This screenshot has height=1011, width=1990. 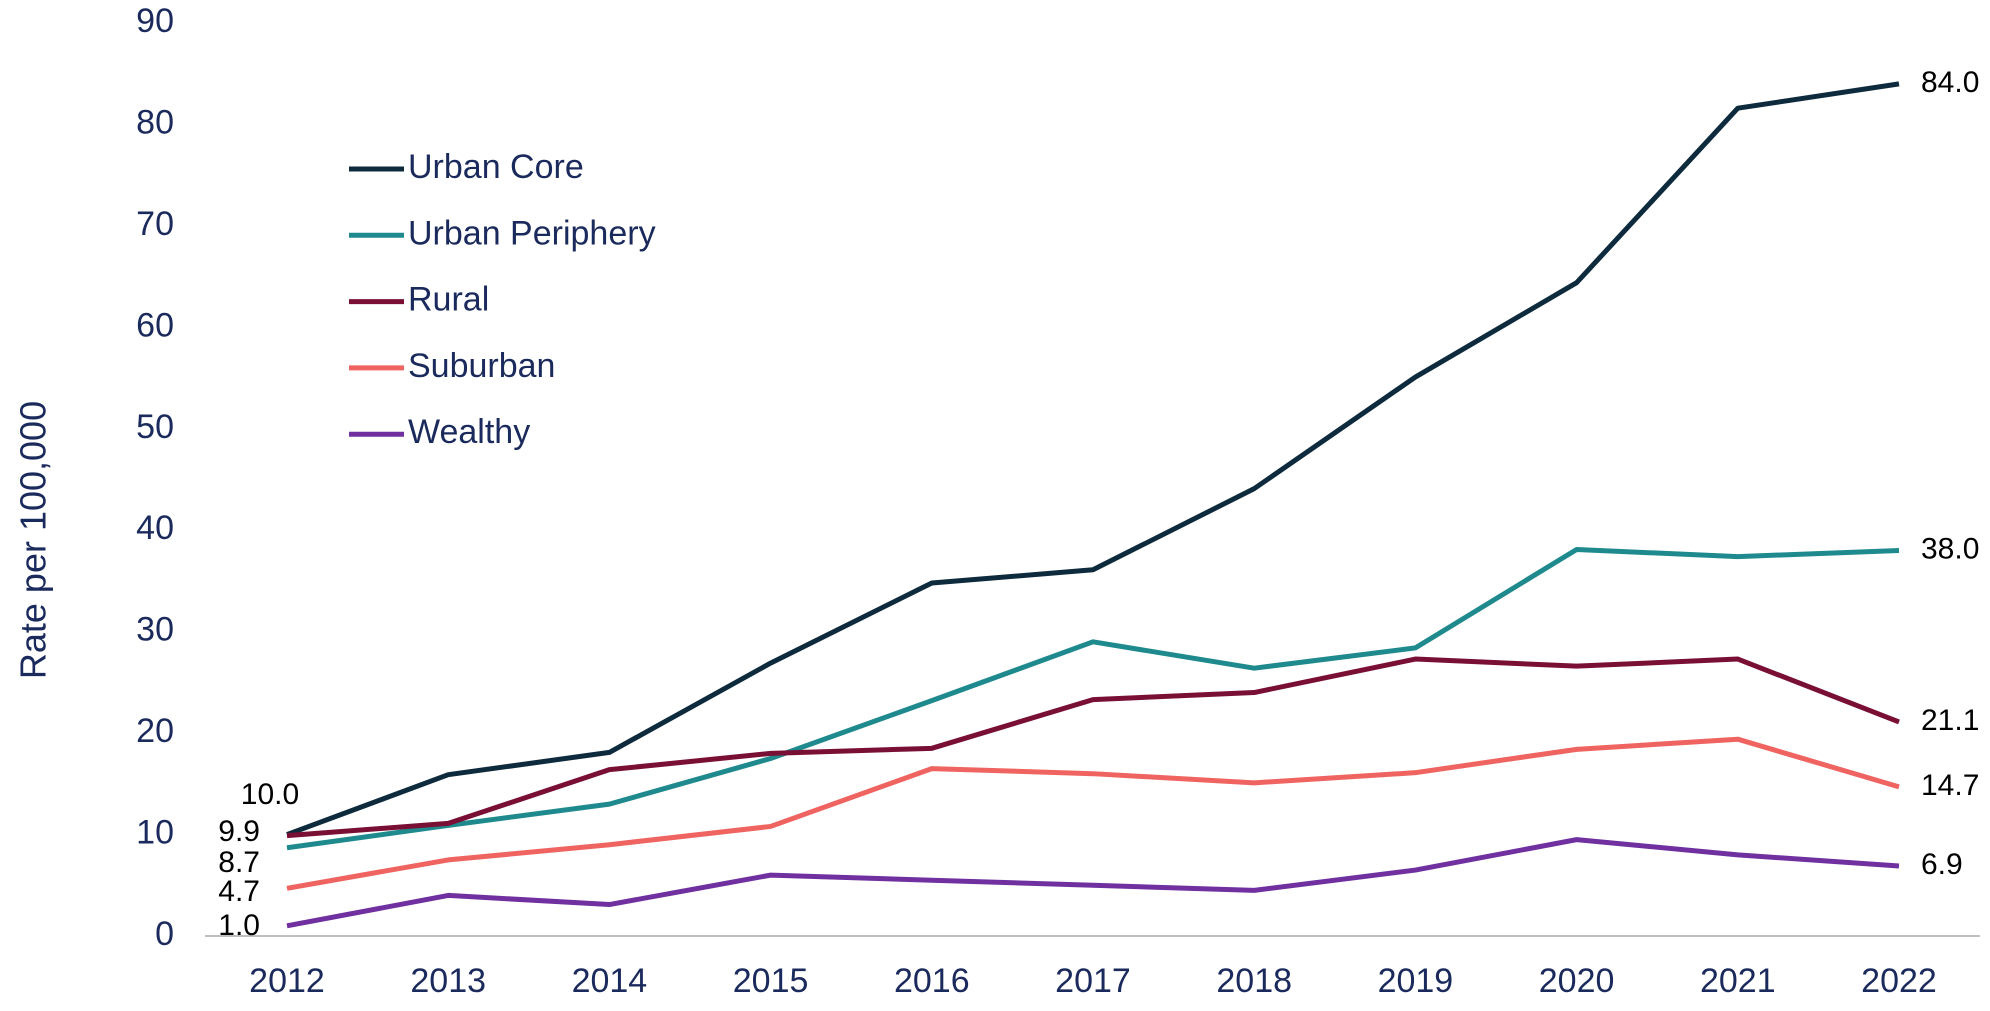 What do you see at coordinates (239, 831) in the screenshot?
I see `value-label: 9.9` at bounding box center [239, 831].